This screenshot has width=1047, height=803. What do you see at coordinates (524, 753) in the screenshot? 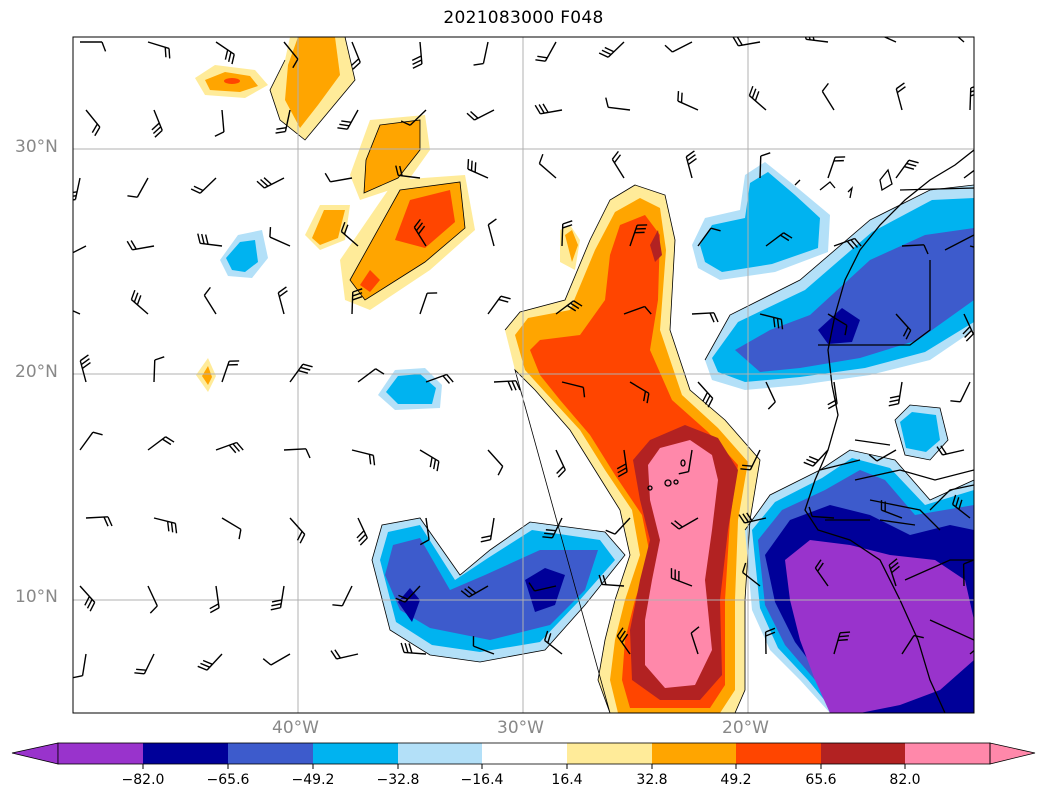
I see `colorbar-frame` at bounding box center [524, 753].